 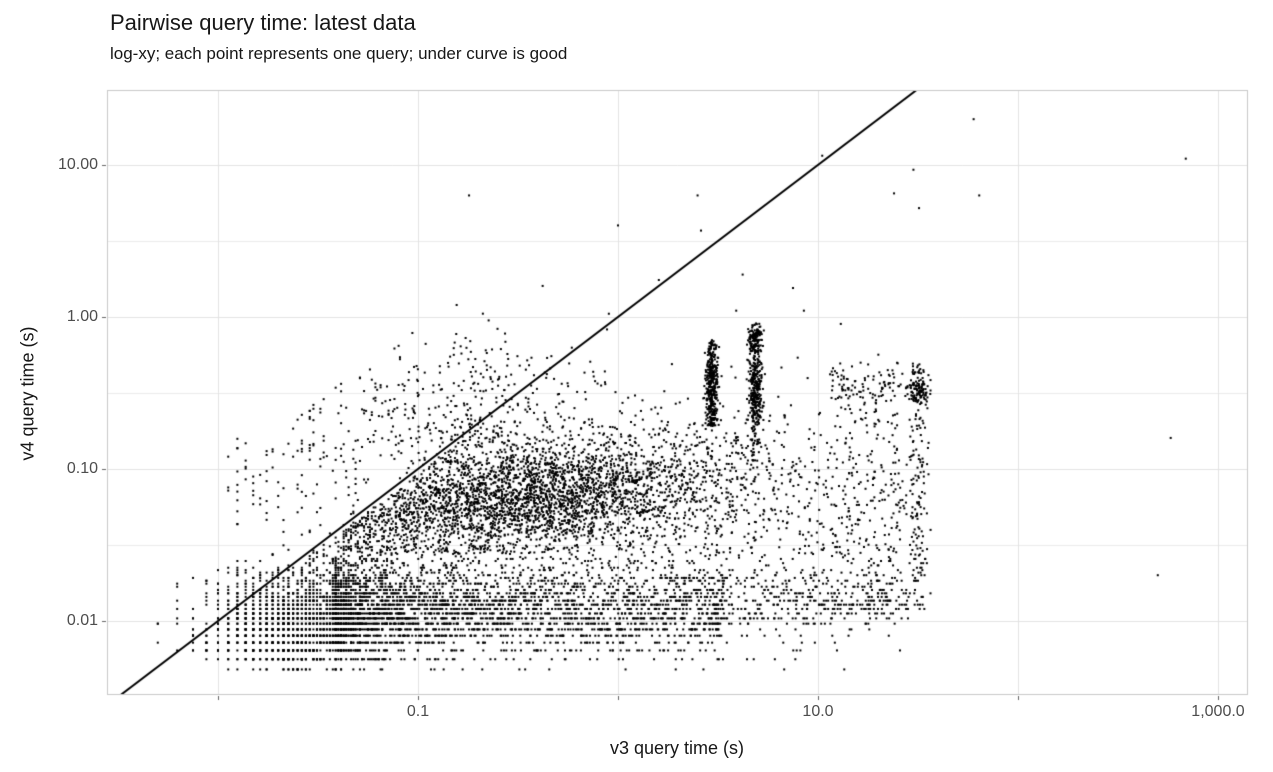 What do you see at coordinates (27, 393) in the screenshot?
I see `y-axis-title: v4 query time (s)` at bounding box center [27, 393].